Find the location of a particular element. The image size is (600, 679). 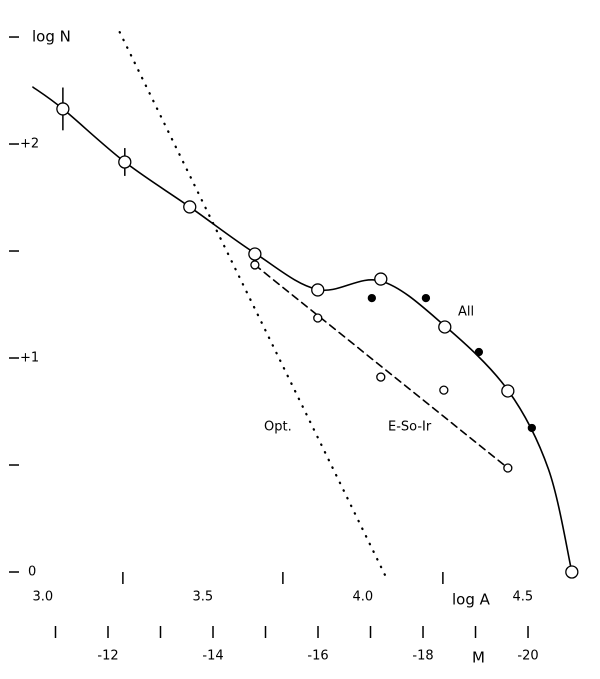

fit-label: Opt. is located at coordinates (278, 427).